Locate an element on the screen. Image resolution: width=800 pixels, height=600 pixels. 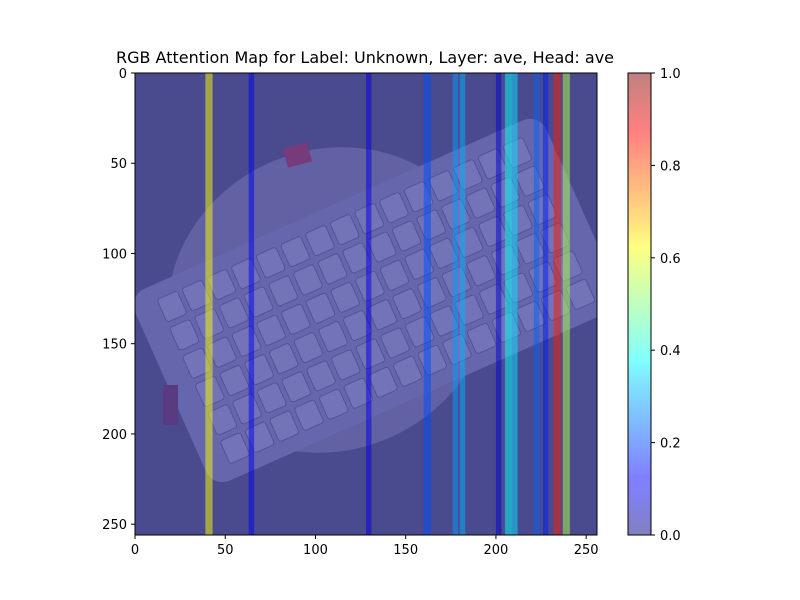
colorbar-tick-label: 0.6 is located at coordinates (670, 259).